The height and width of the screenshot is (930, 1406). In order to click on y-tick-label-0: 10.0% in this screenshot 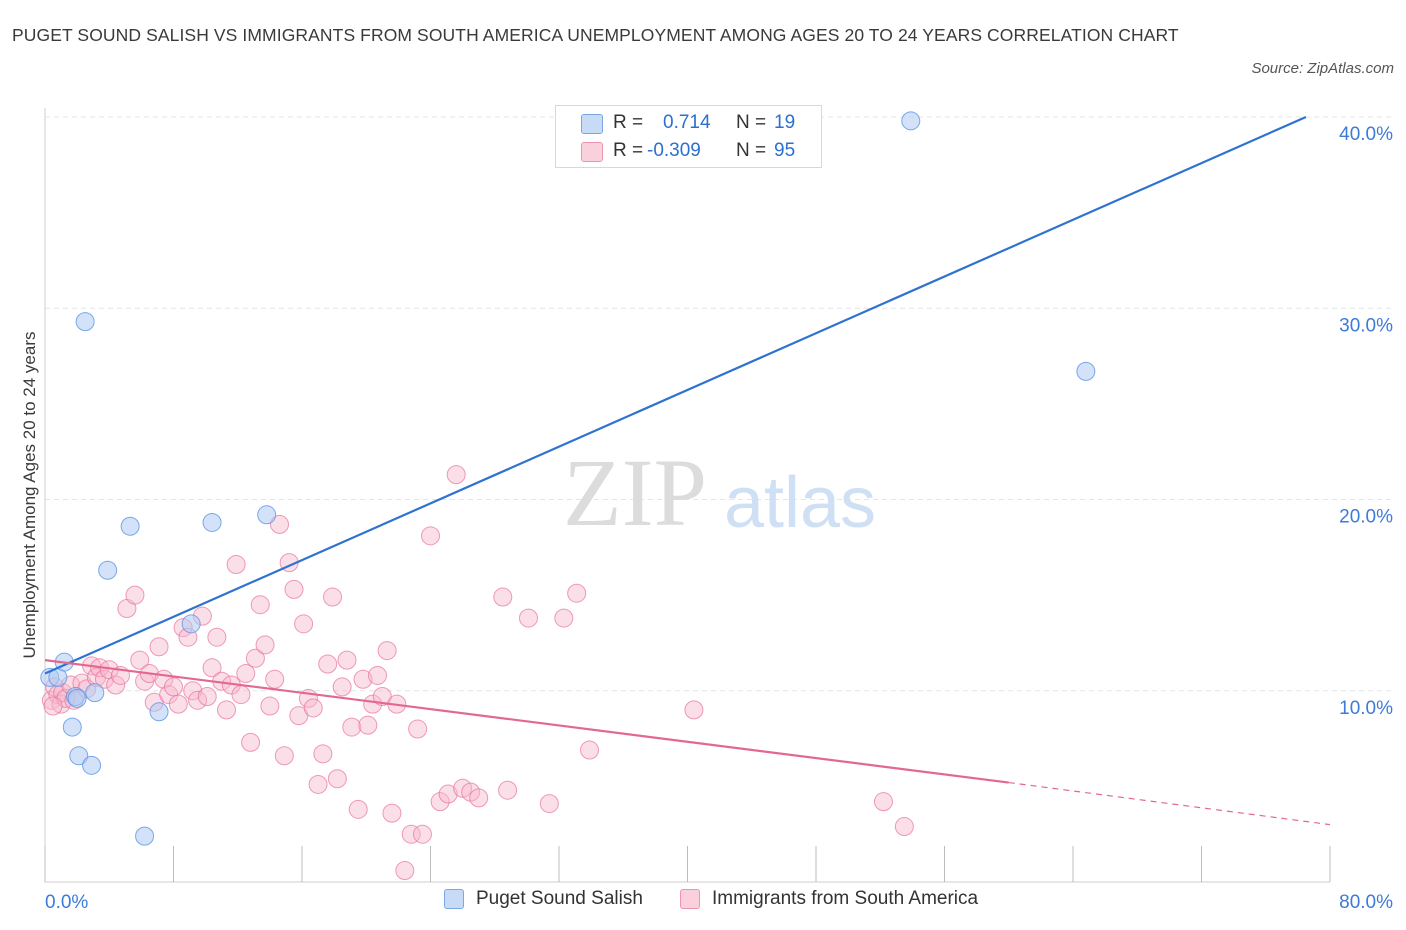, I will do `click(1366, 708)`.